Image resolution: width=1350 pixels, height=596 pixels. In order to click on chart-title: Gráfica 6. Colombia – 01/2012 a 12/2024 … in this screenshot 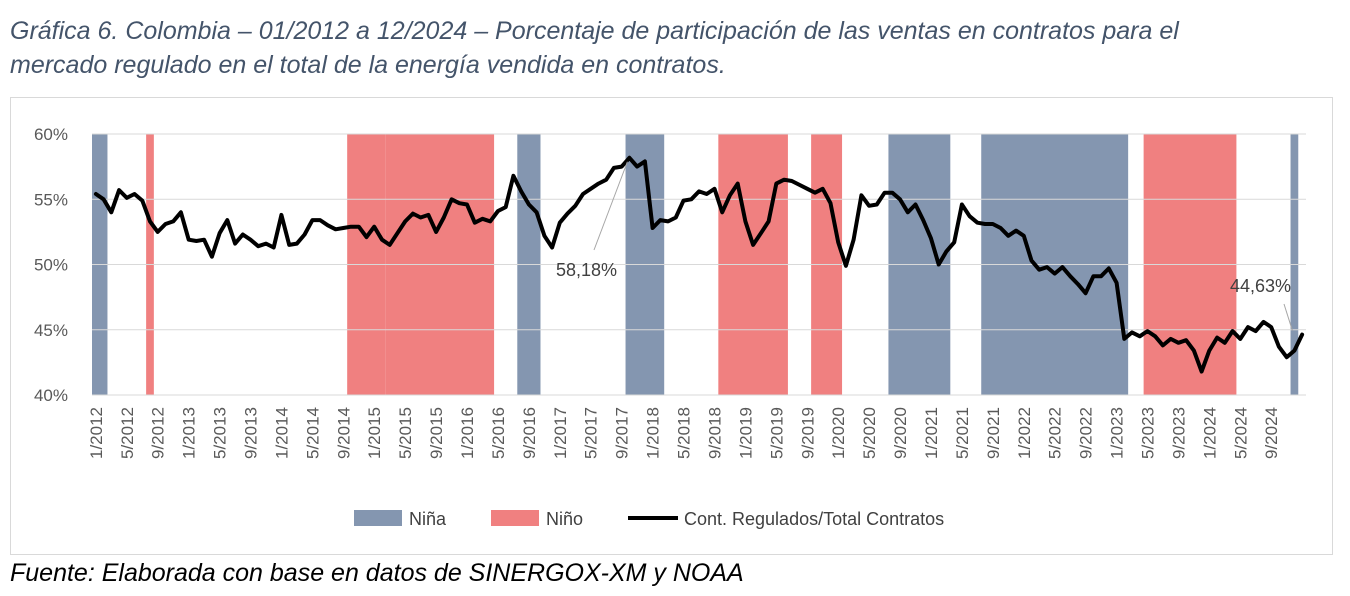, I will do `click(677, 48)`.